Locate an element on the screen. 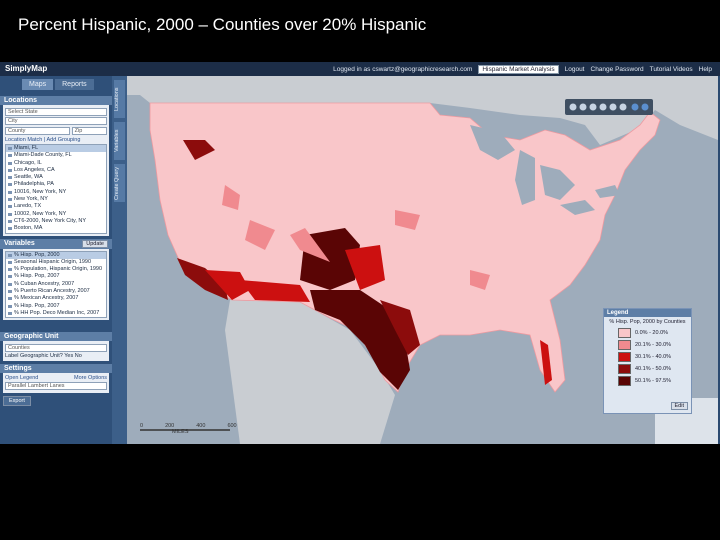  location-item: Seattle, WA is located at coordinates (56, 177).